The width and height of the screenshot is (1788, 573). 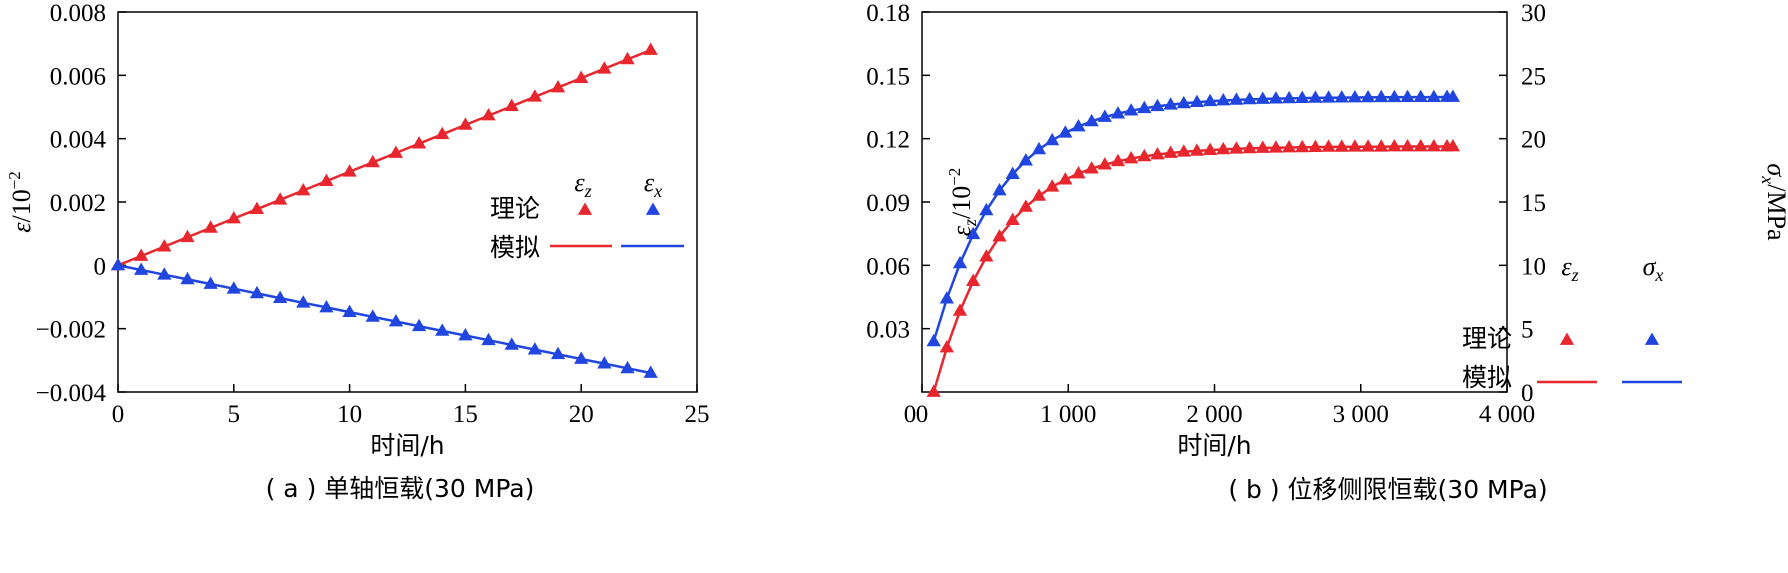 I want to click on legend-marker-ez, so click(x=585, y=208).